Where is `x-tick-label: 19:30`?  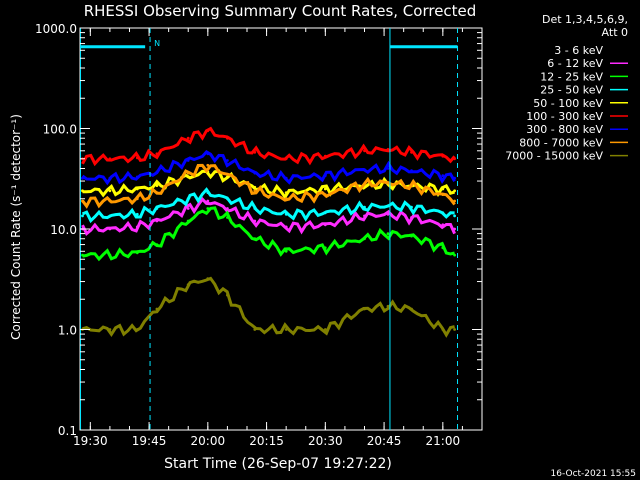 x-tick-label: 19:30 is located at coordinates (90, 441).